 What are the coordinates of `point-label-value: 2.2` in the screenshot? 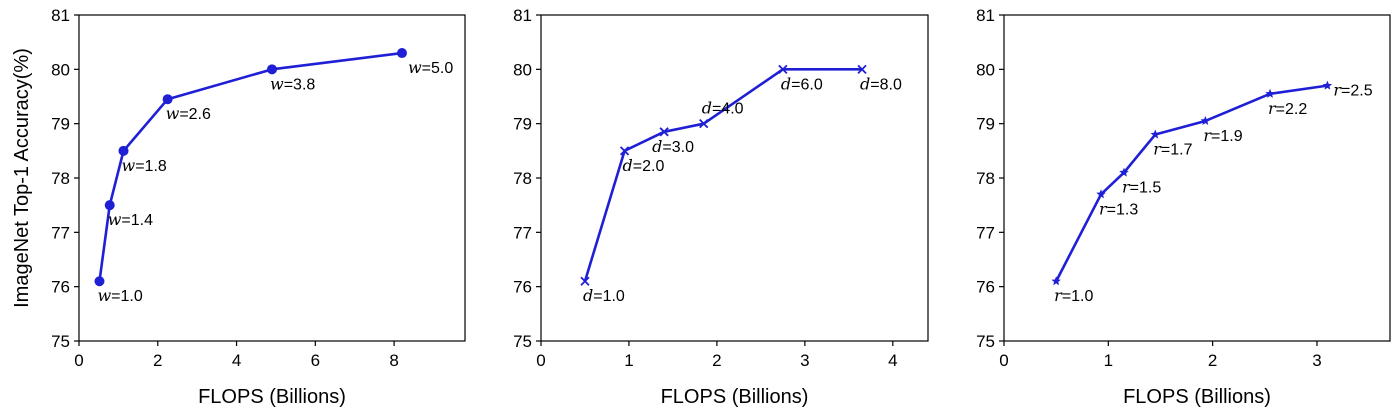 It's located at (1296, 109).